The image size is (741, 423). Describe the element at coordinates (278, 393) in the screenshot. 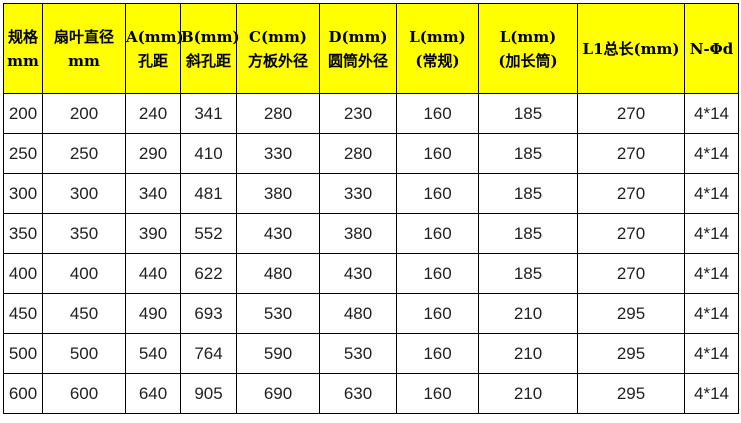

I see `data-cell: 690` at that location.